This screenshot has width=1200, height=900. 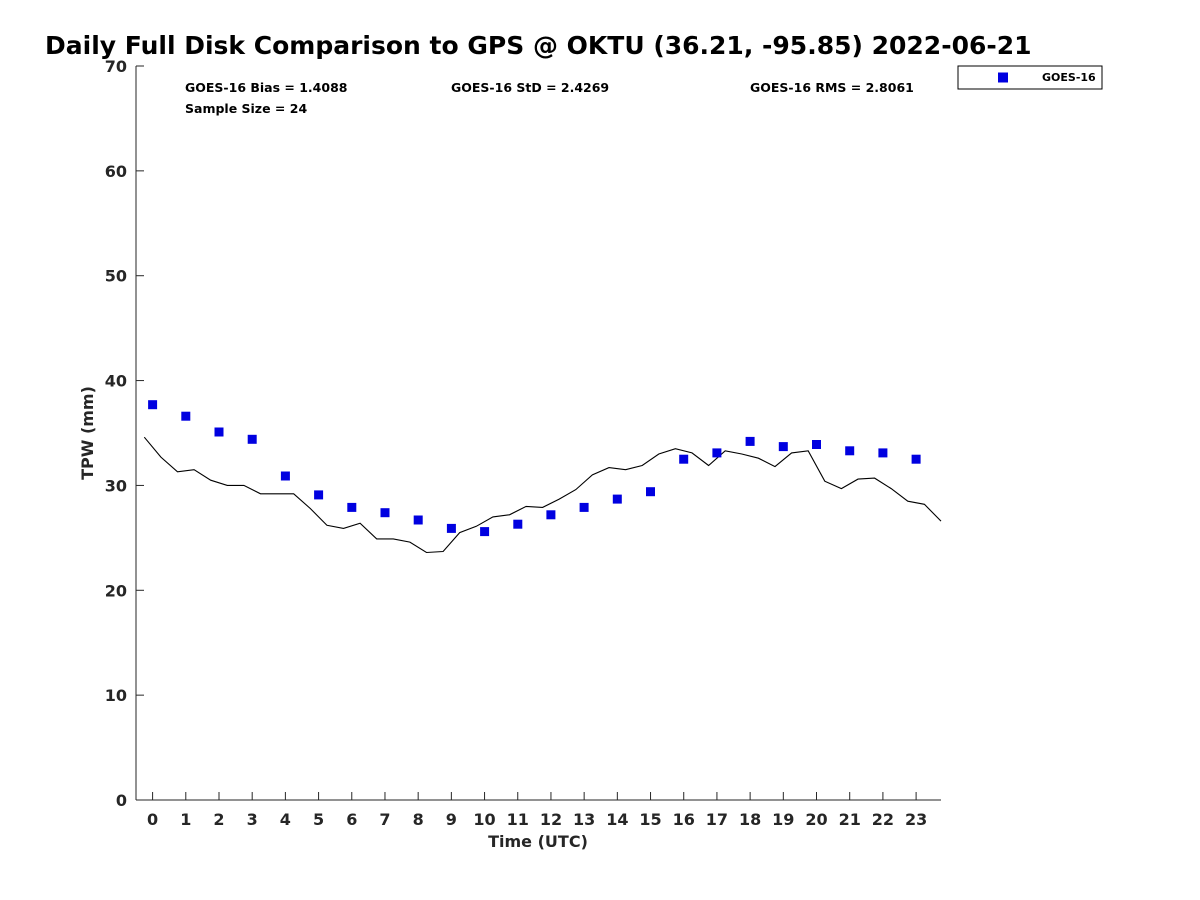 What do you see at coordinates (717, 819) in the screenshot?
I see `x-tick-label: 17` at bounding box center [717, 819].